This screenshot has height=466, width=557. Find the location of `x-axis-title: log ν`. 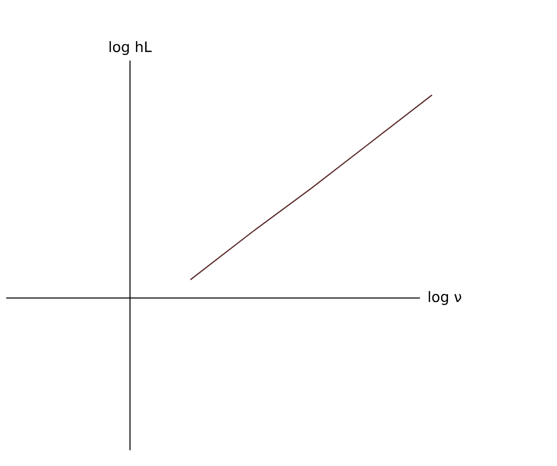

x-axis-title: log ν is located at coordinates (445, 298).